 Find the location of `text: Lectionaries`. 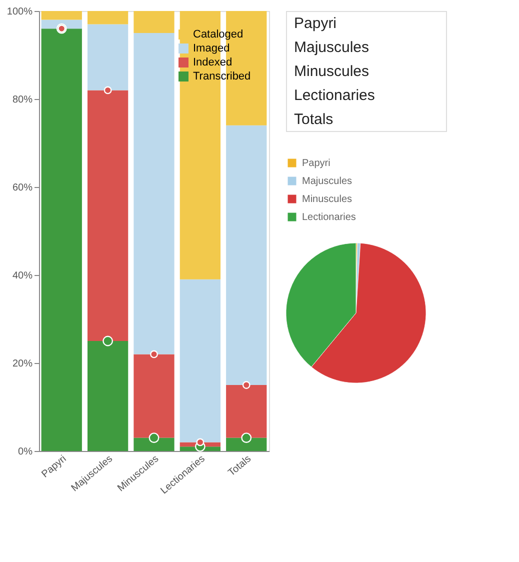

text: Lectionaries is located at coordinates (334, 95).